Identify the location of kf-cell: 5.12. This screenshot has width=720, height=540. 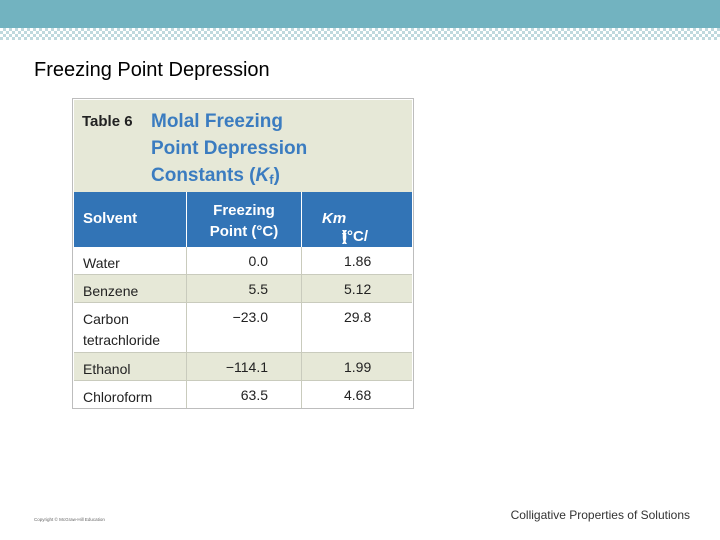
(358, 289).